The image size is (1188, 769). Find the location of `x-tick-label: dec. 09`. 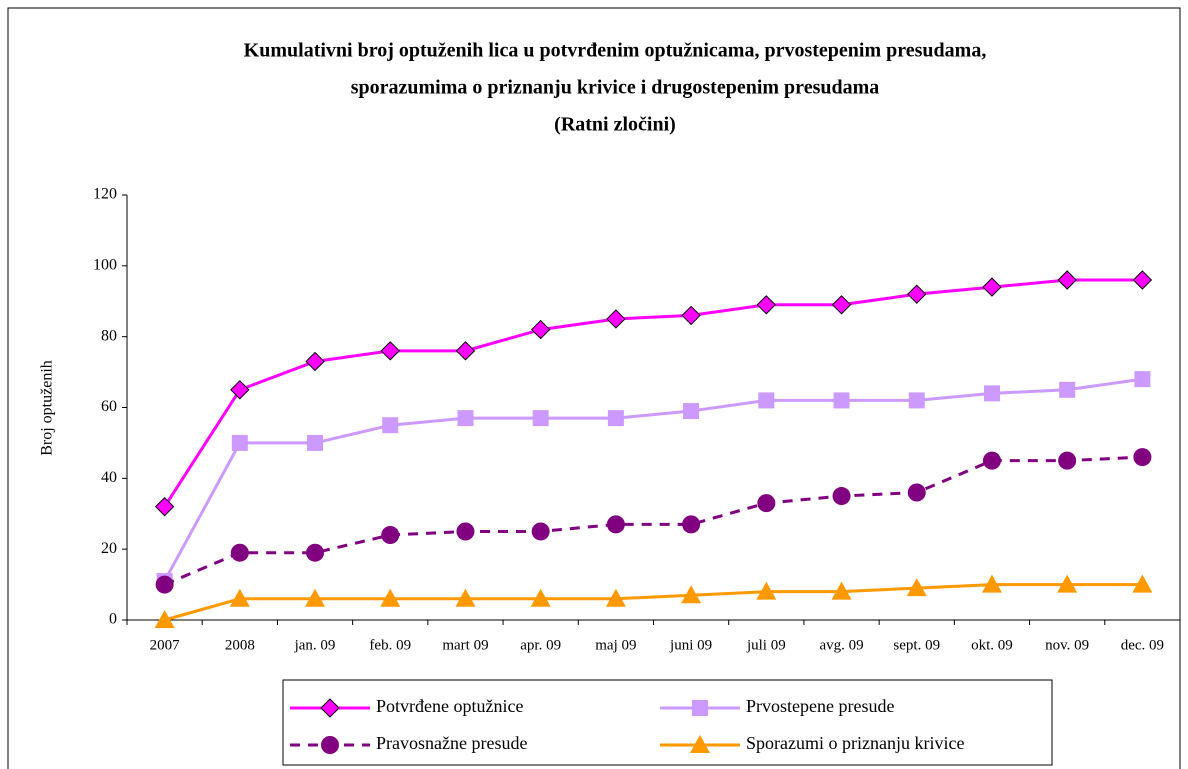

x-tick-label: dec. 09 is located at coordinates (1142, 645).